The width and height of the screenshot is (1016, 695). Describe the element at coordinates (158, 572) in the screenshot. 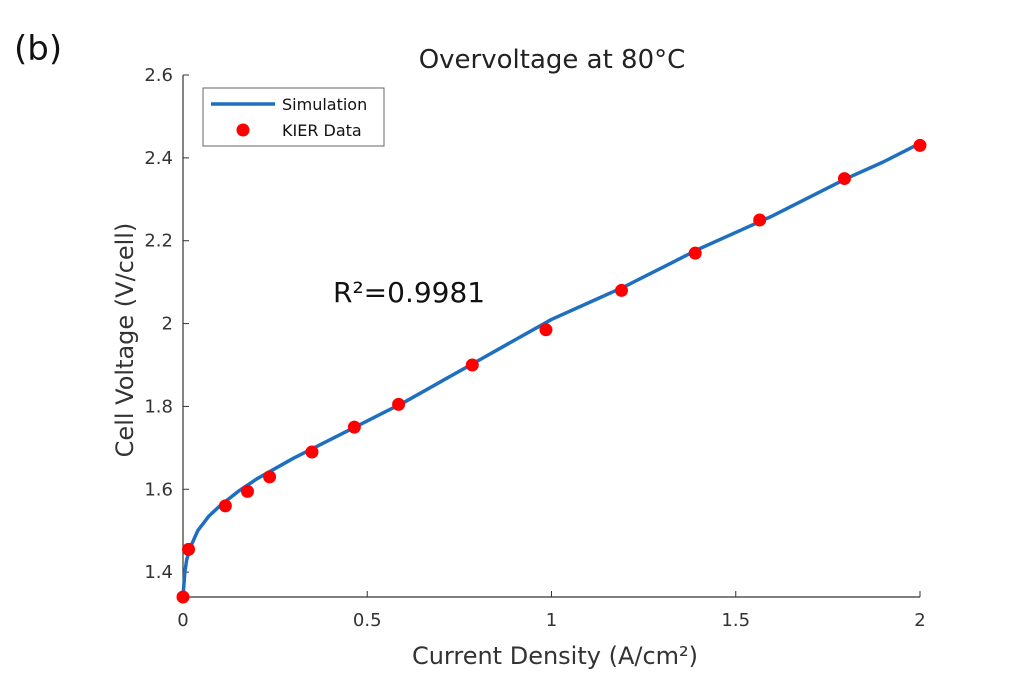

I see `y-tick-label: 1.4` at that location.